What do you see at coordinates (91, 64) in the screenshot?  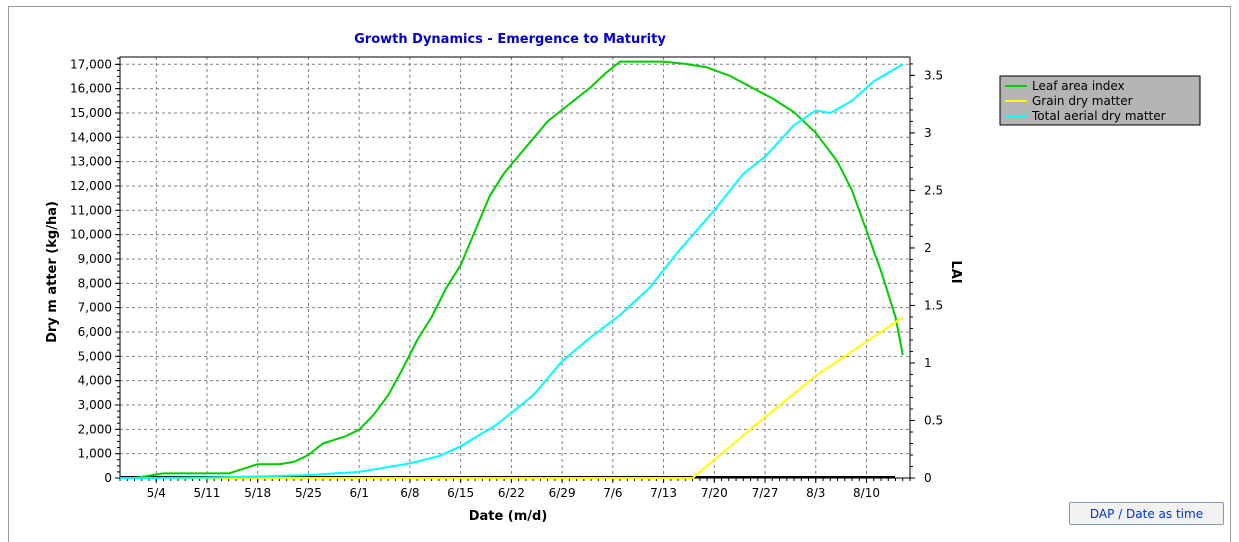 I see `y-tick-label: 17,000` at bounding box center [91, 64].